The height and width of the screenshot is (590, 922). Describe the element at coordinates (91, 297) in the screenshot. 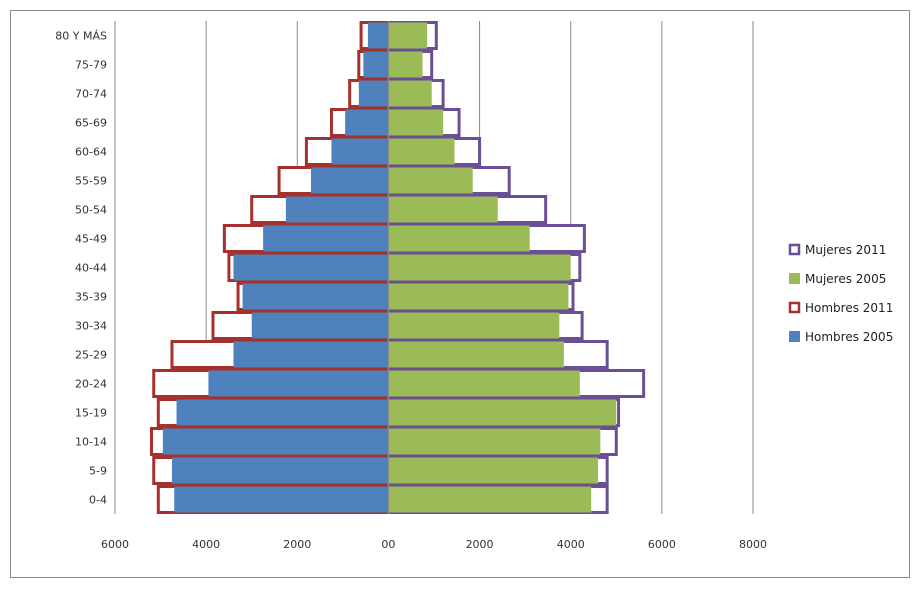

I see `category-label: 35-39` at that location.